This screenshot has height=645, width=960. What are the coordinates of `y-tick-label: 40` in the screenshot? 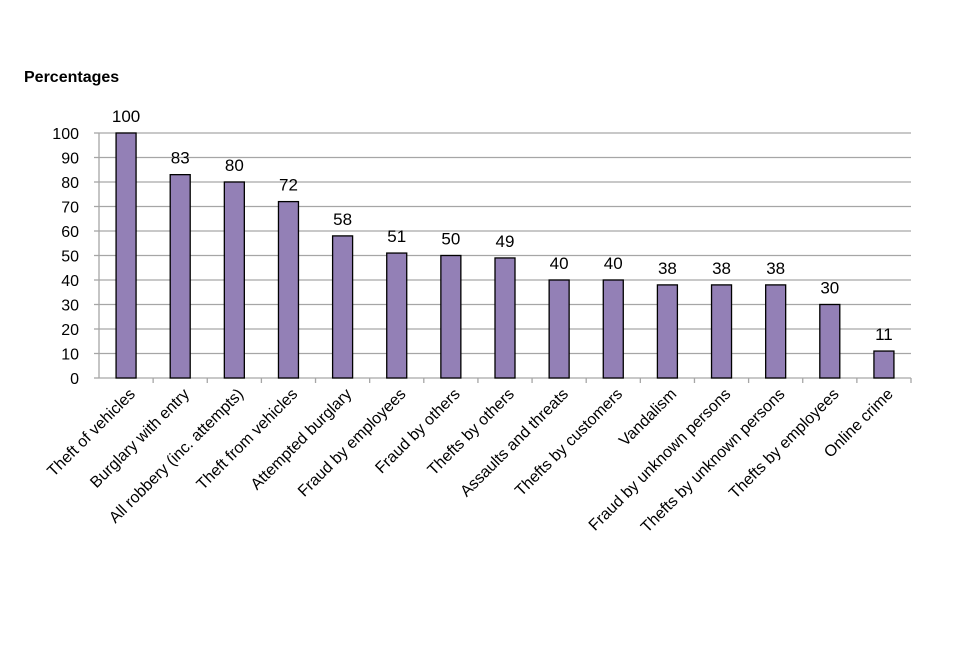 It's located at (70, 281).